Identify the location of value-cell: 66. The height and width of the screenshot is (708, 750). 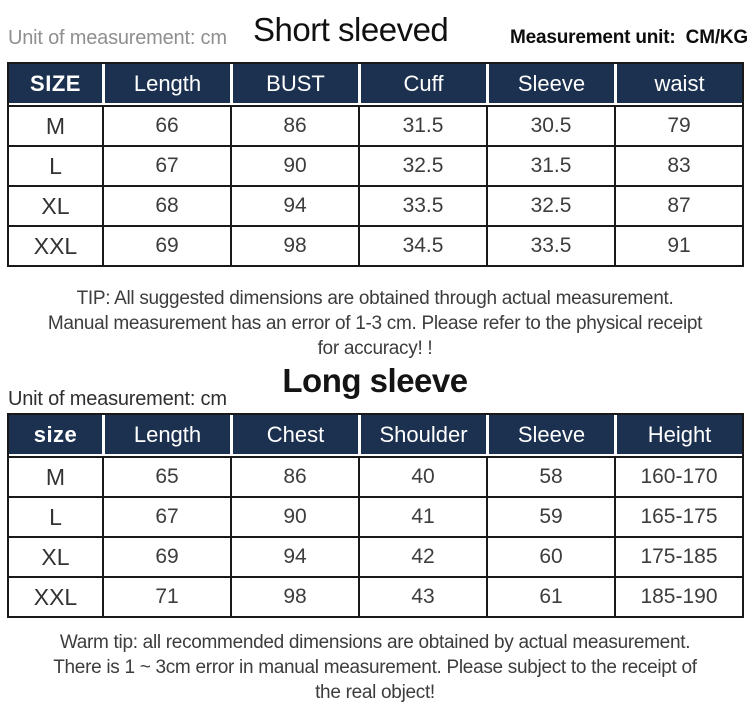
(166, 125).